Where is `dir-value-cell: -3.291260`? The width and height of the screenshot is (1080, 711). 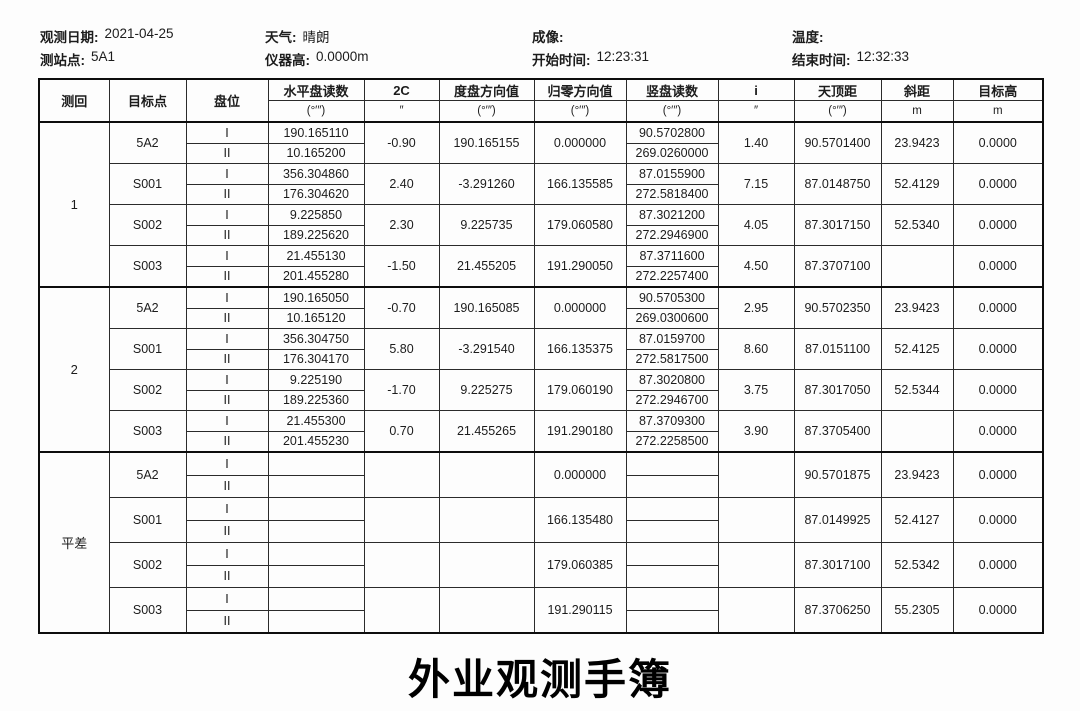 dir-value-cell: -3.291260 is located at coordinates (486, 184).